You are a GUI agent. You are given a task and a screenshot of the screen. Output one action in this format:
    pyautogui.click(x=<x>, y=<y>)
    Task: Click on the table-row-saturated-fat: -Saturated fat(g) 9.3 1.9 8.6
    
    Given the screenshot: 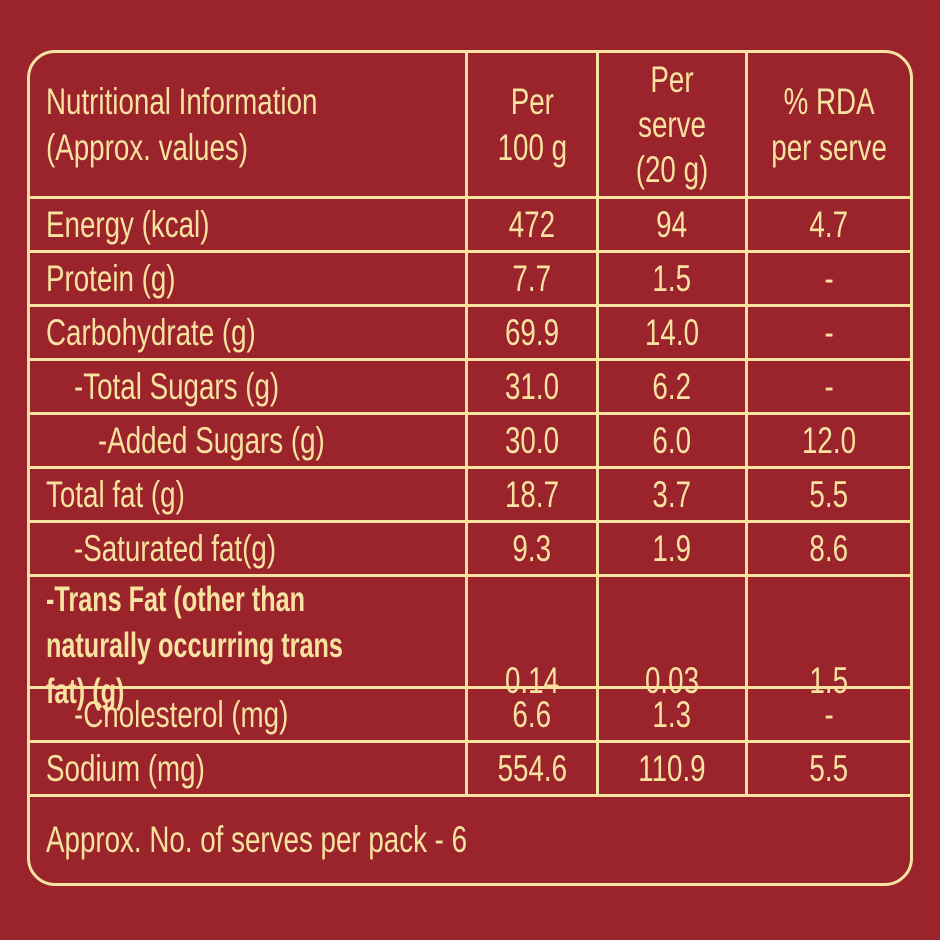 What is the action you would take?
    pyautogui.click(x=470, y=550)
    